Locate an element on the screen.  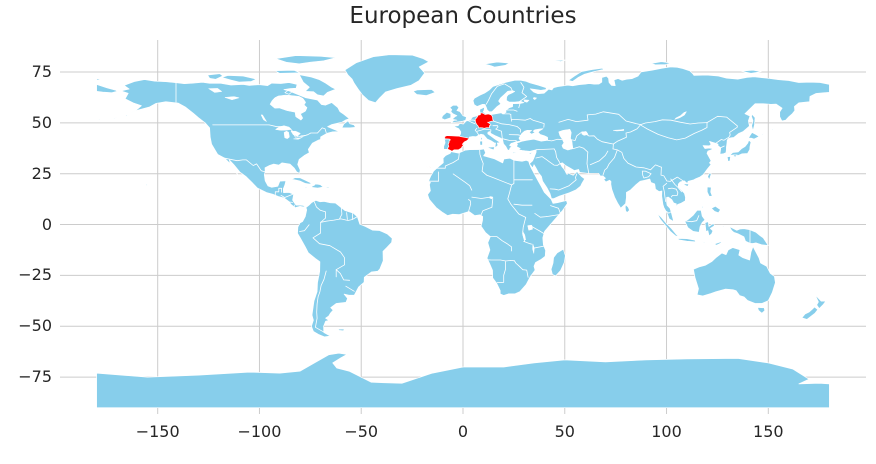
border-colombia-venezuela is located at coordinates (320, 212).